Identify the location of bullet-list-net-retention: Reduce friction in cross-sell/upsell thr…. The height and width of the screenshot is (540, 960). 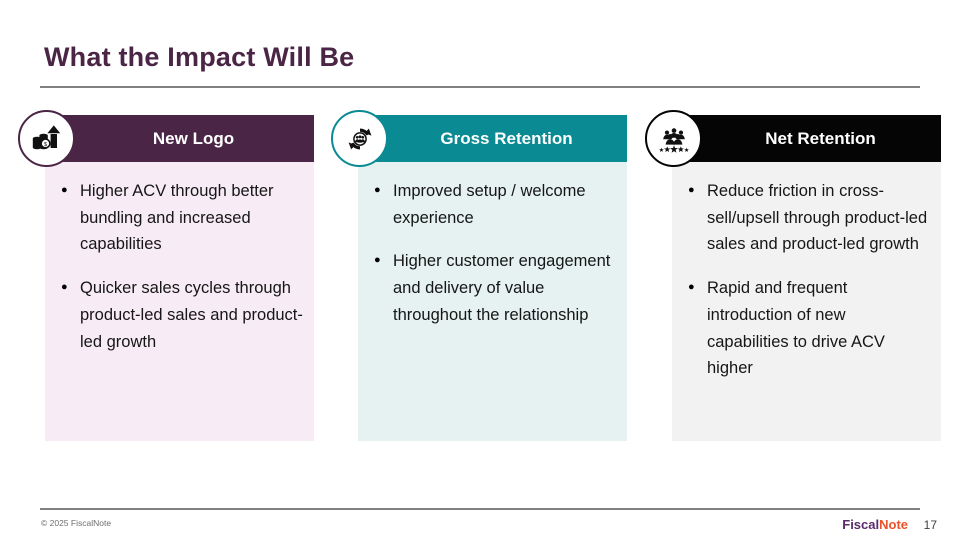
(808, 279).